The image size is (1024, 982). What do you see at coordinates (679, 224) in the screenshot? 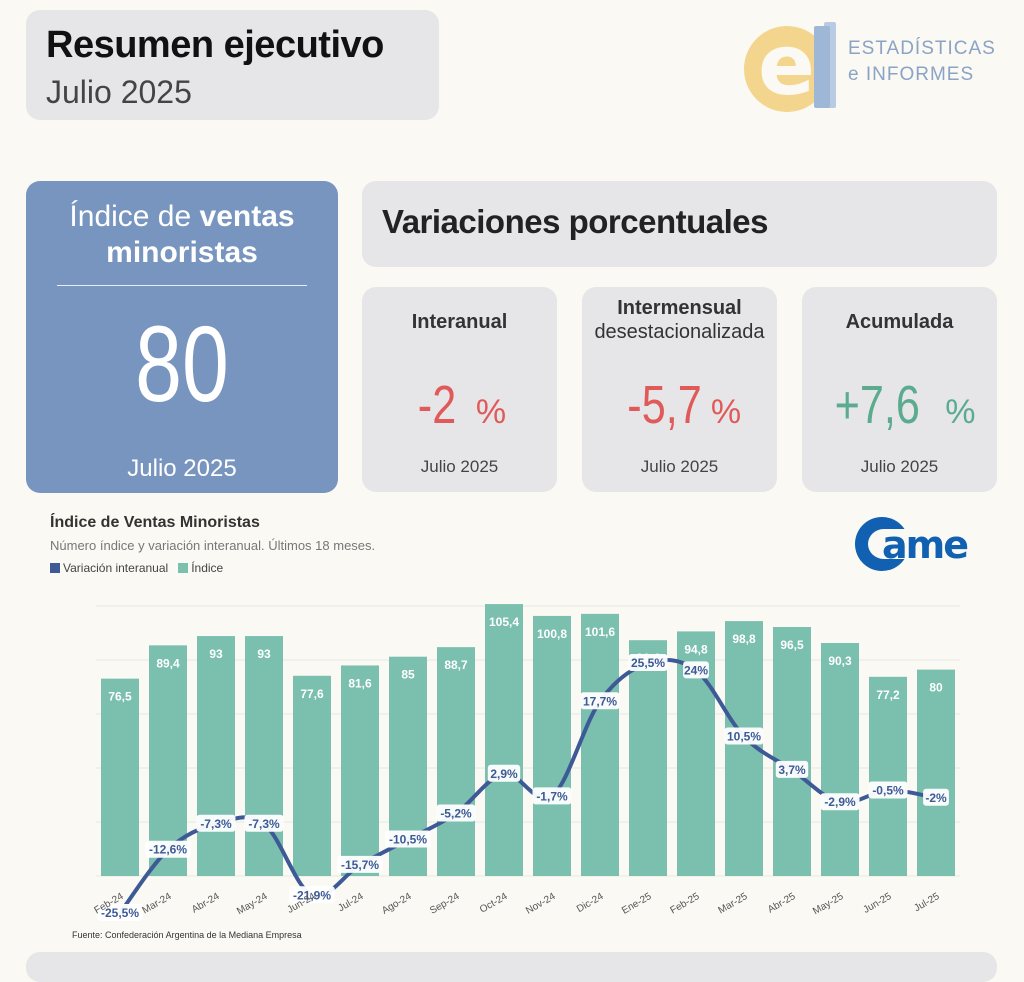
I see `variations-header: Variaciones porcentuales` at bounding box center [679, 224].